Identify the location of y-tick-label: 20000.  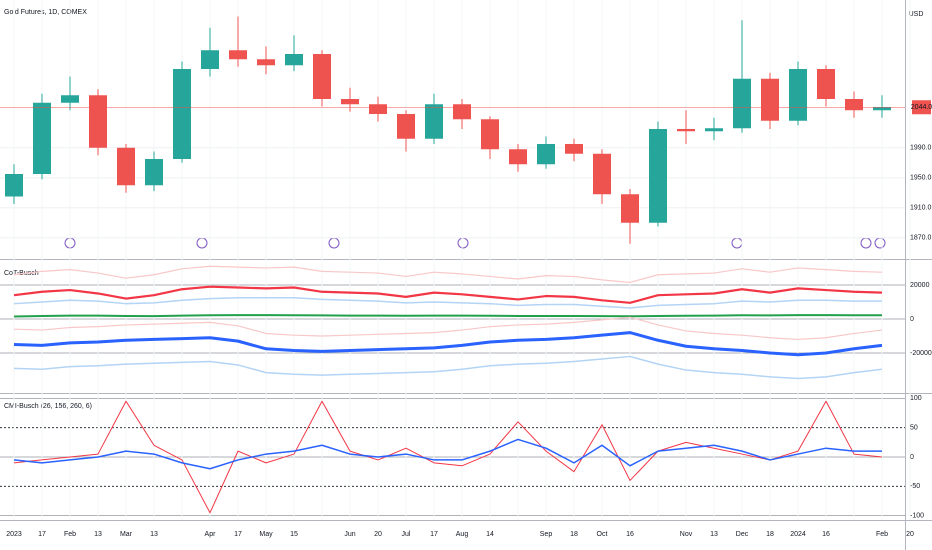
(920, 285).